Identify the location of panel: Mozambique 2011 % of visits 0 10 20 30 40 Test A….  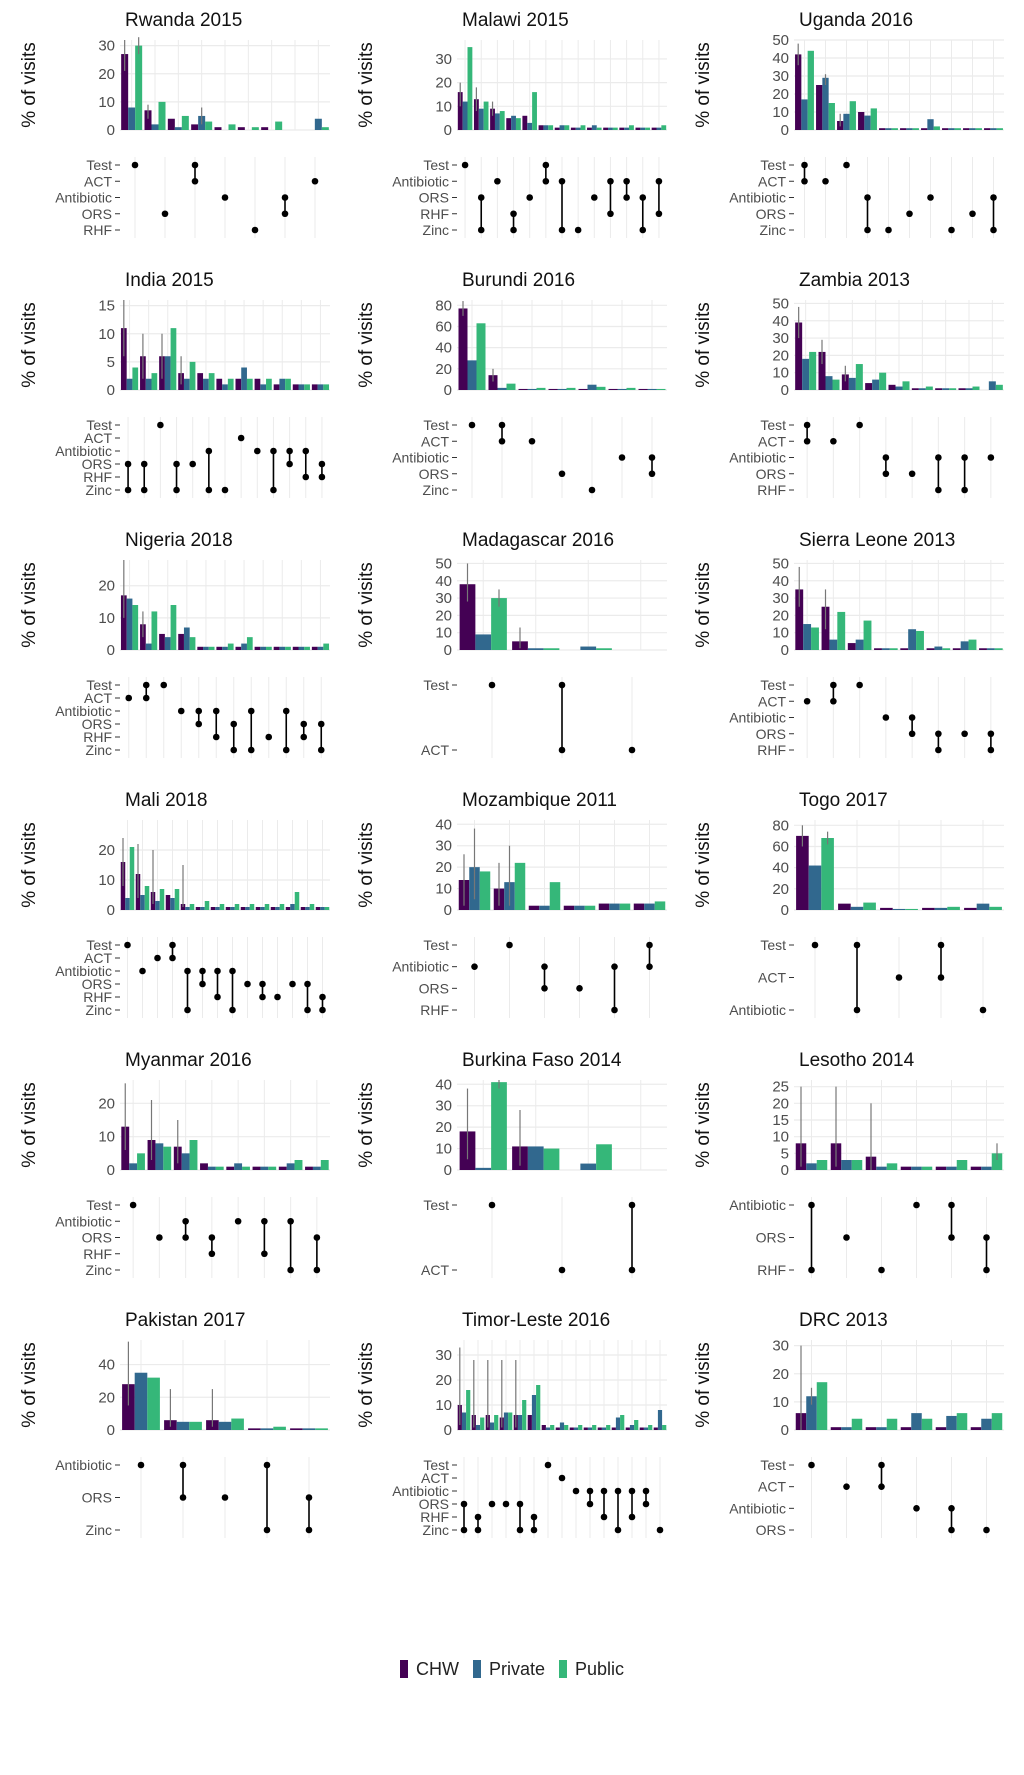
(511, 904).